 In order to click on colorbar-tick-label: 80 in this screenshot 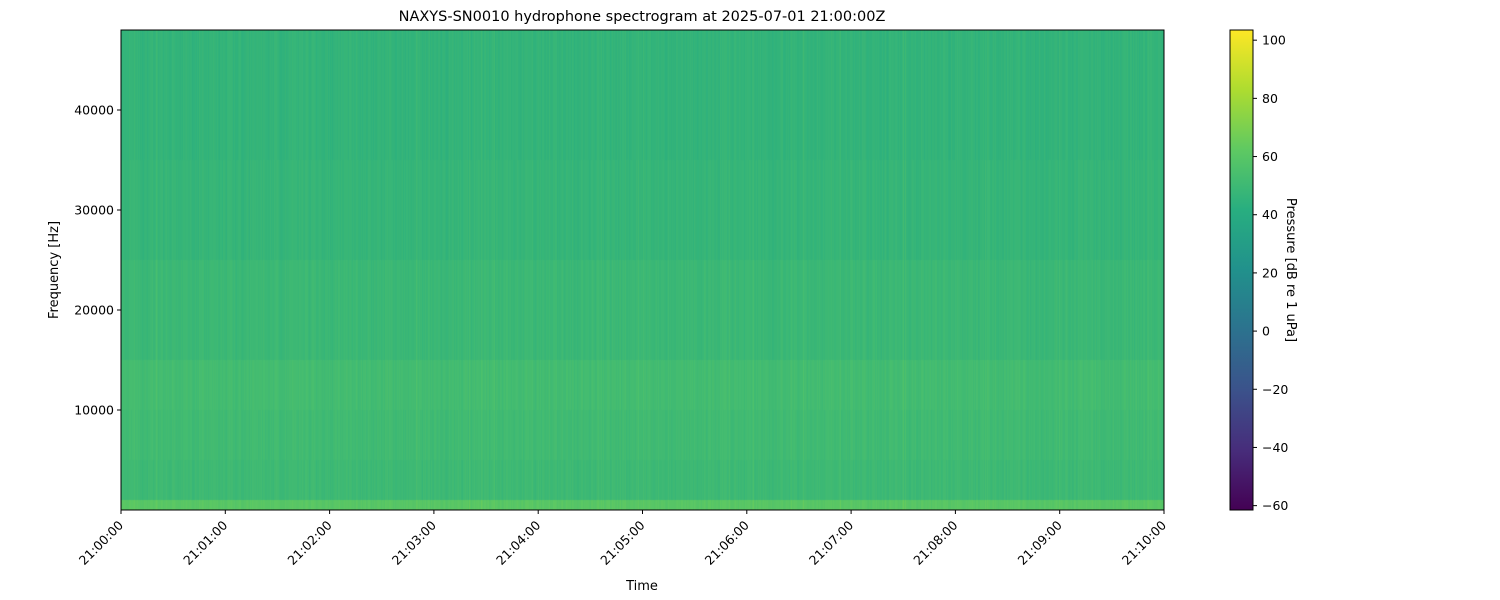, I will do `click(1270, 98)`.